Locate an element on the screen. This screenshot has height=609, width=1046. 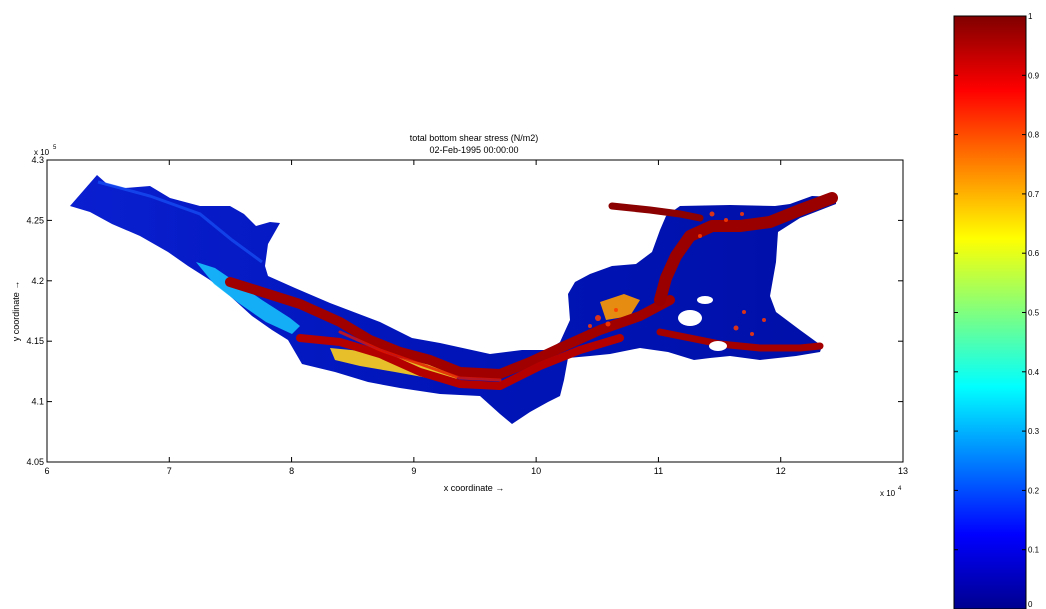
colorbar-tick-label: 0.1 is located at coordinates (1034, 550).